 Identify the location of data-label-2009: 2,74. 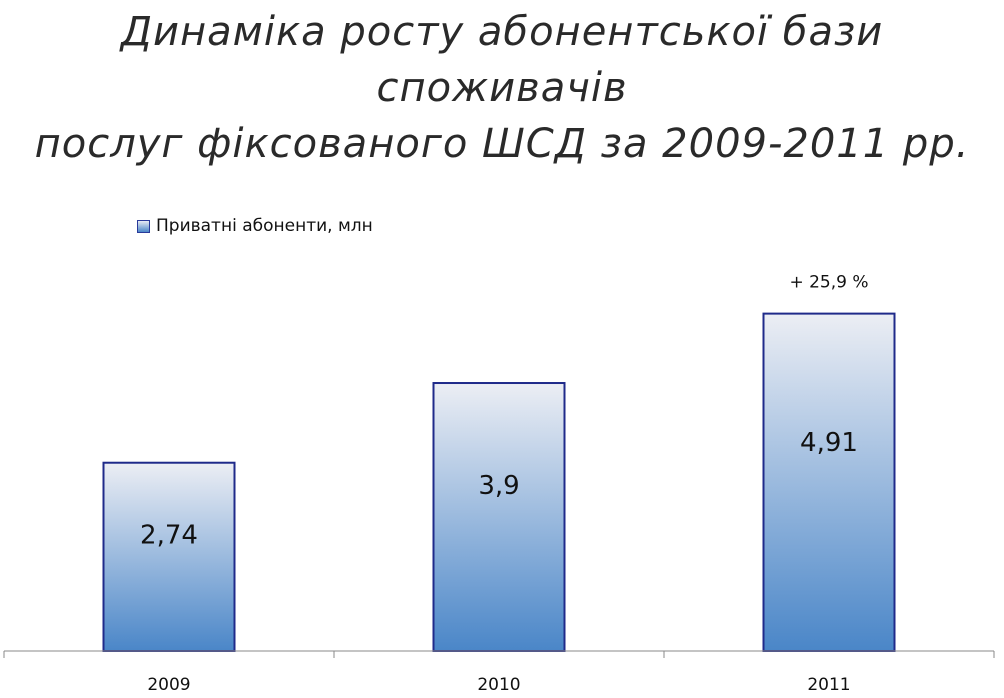
(169, 535).